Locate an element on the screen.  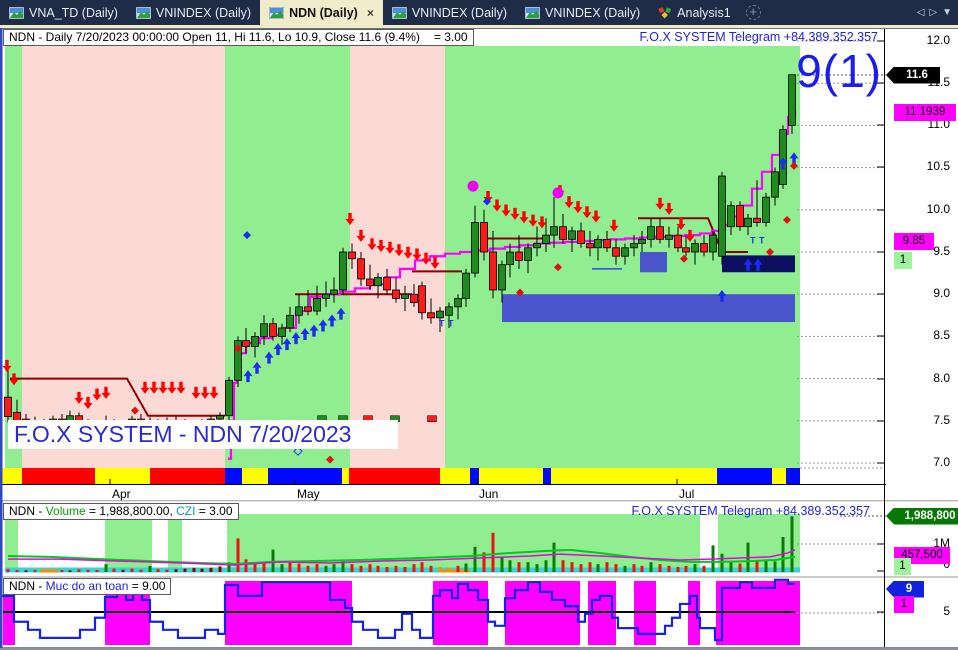
tab-analysis1-5: Analysis1 is located at coordinates (694, 12).